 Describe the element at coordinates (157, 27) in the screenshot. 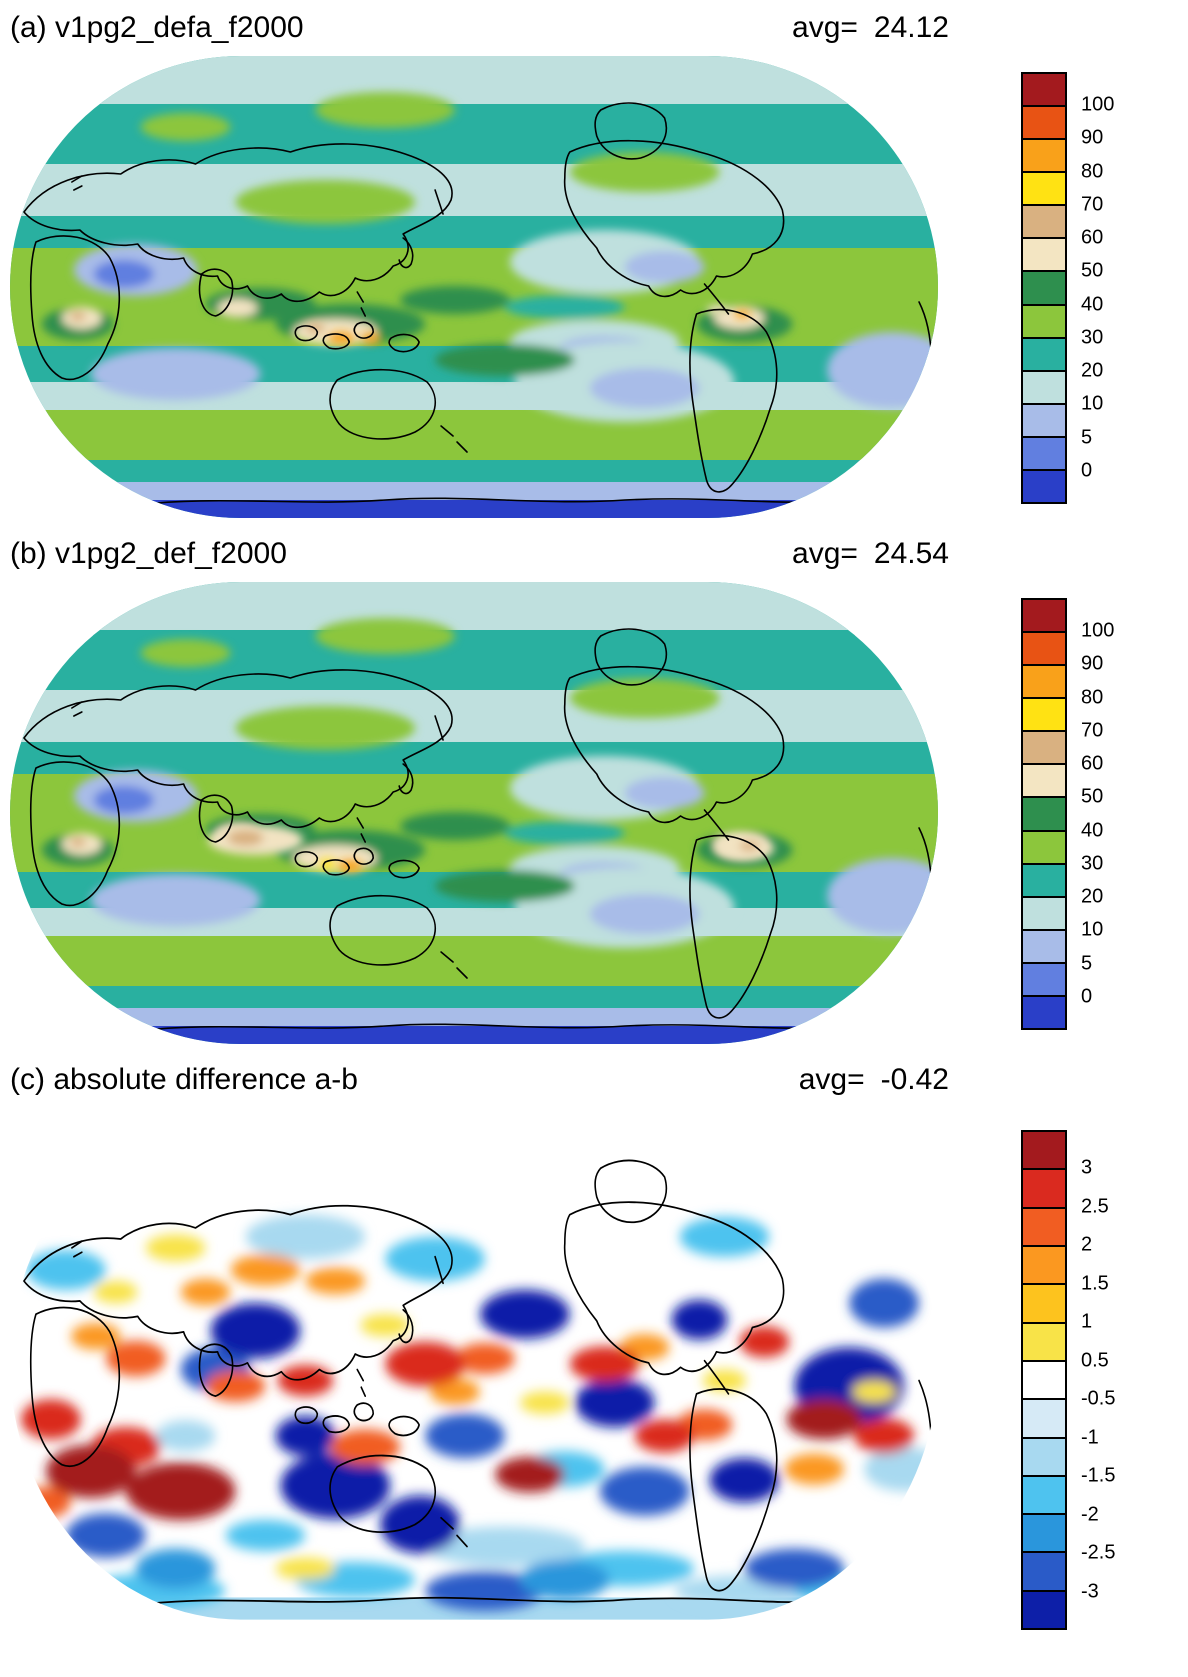

I see `panel-a-title: (a) v1pg2_defa_f2000` at that location.